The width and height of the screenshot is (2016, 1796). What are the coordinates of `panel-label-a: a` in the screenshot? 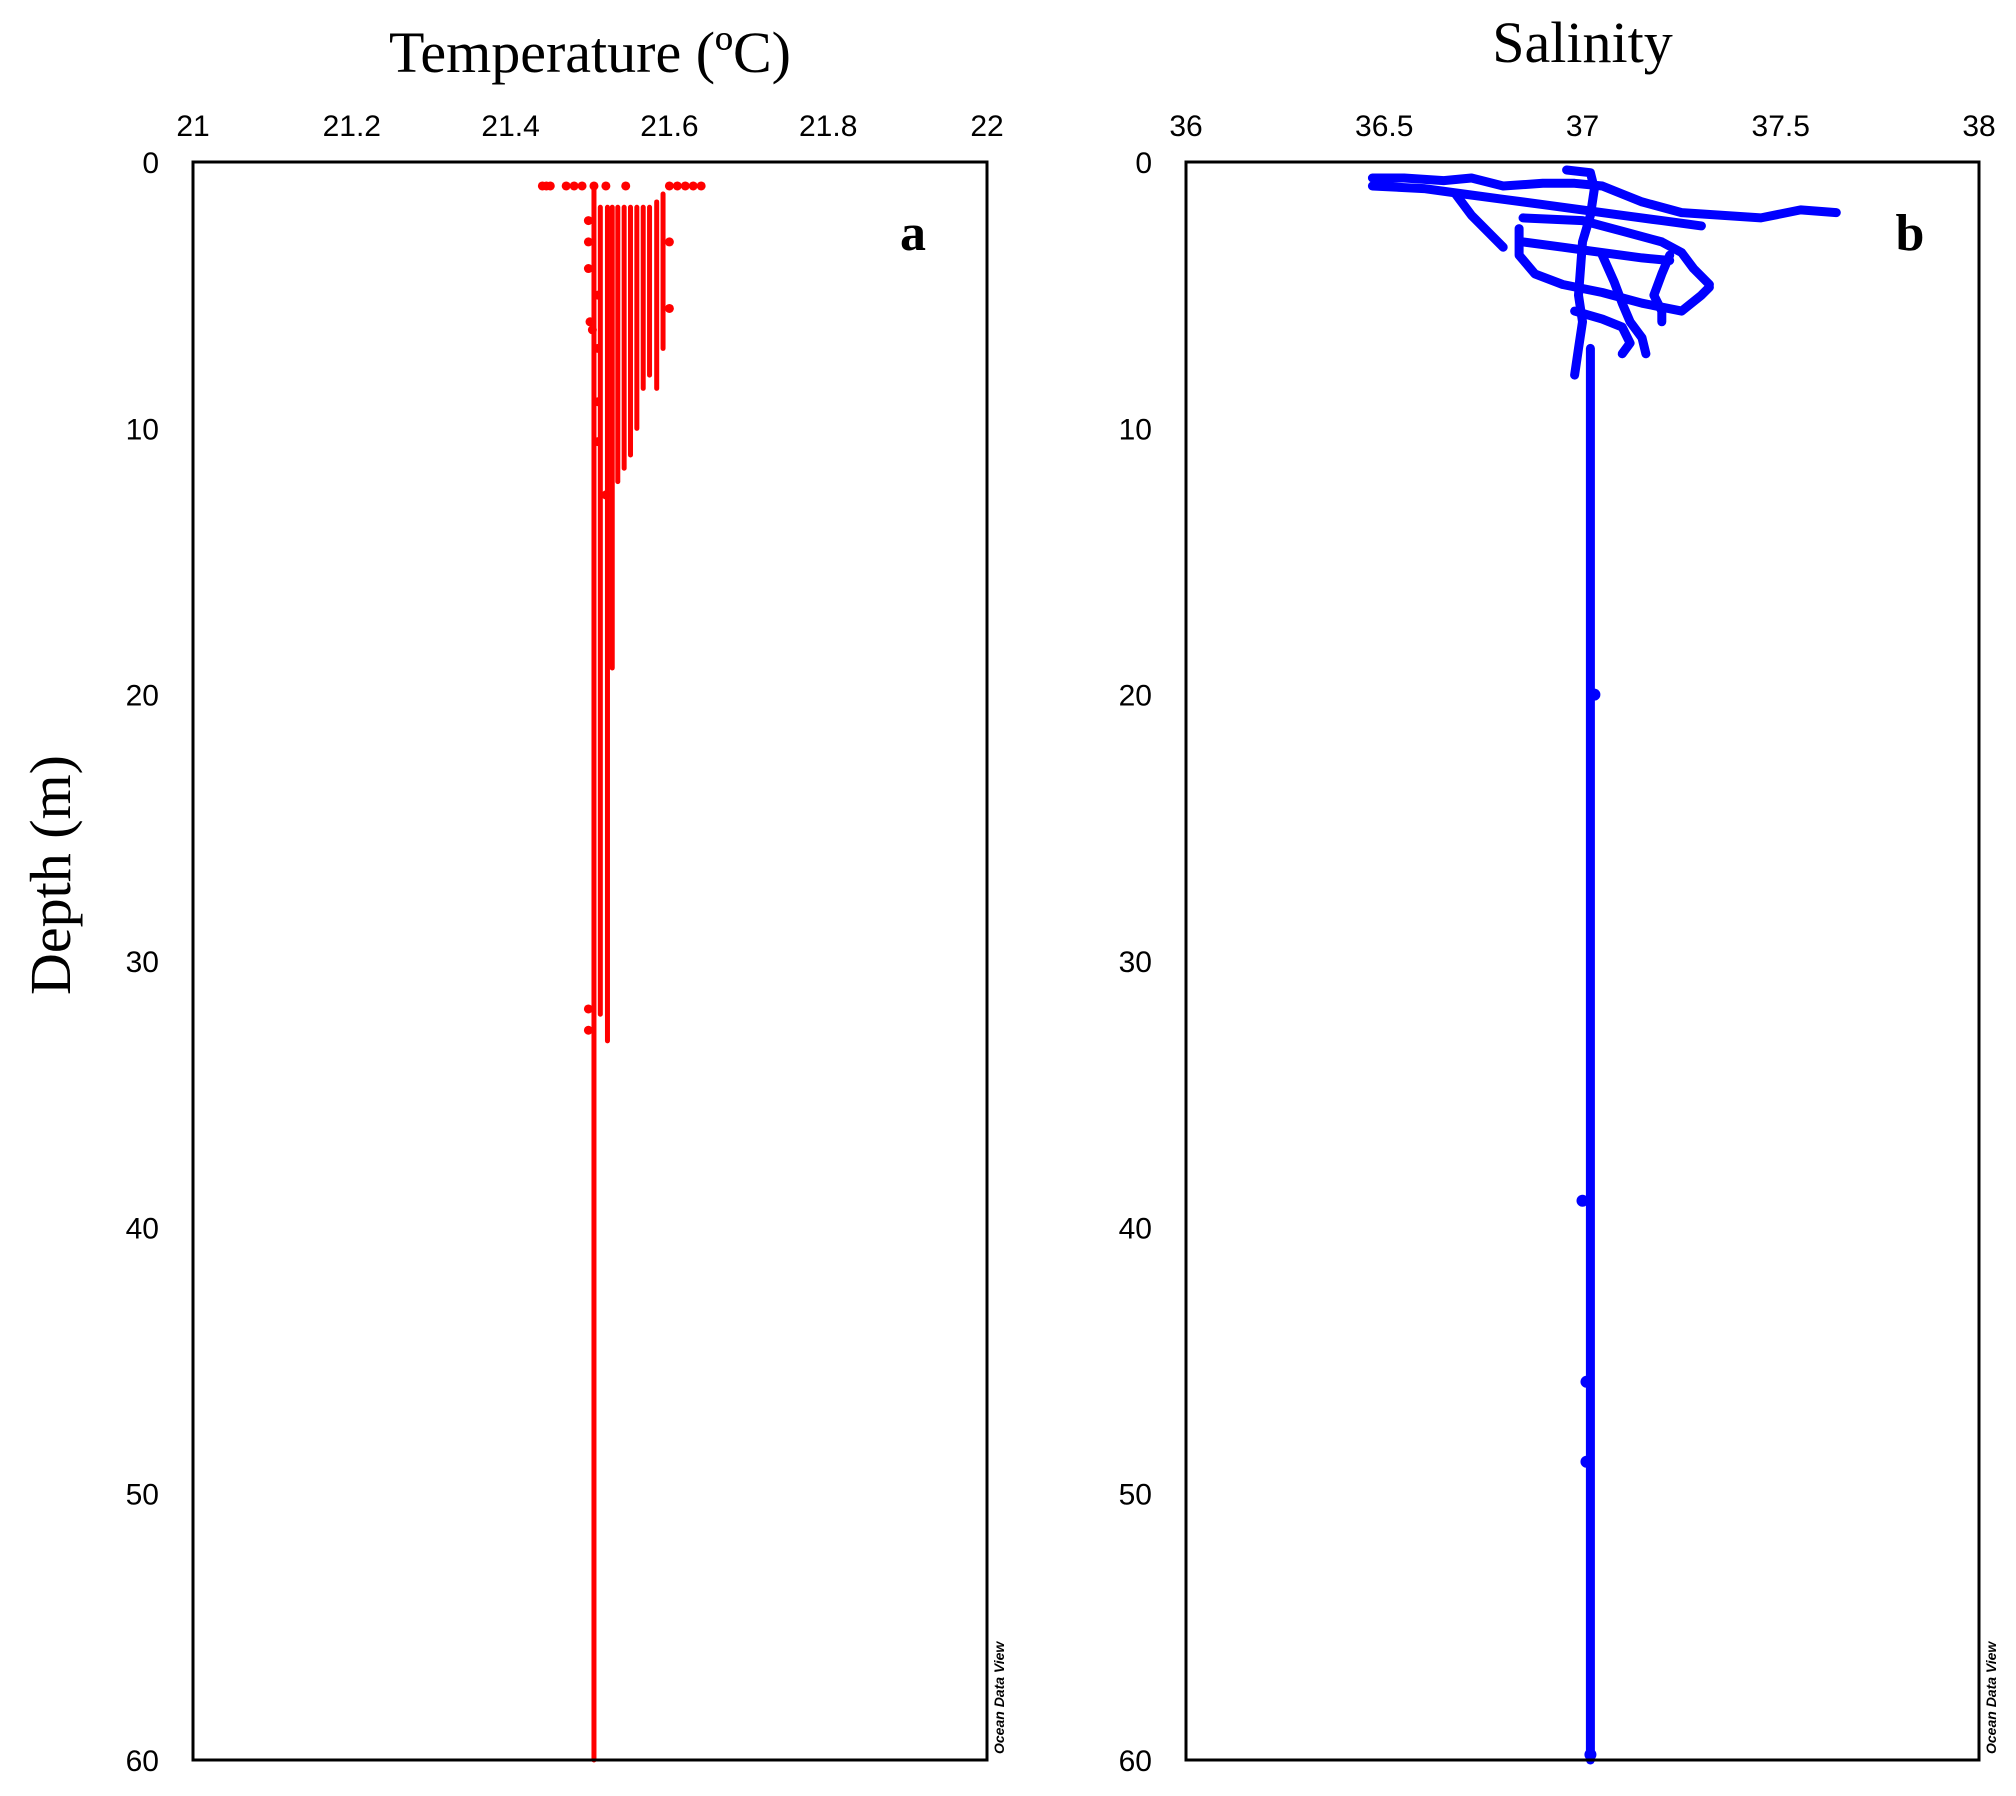 It's located at (913, 233).